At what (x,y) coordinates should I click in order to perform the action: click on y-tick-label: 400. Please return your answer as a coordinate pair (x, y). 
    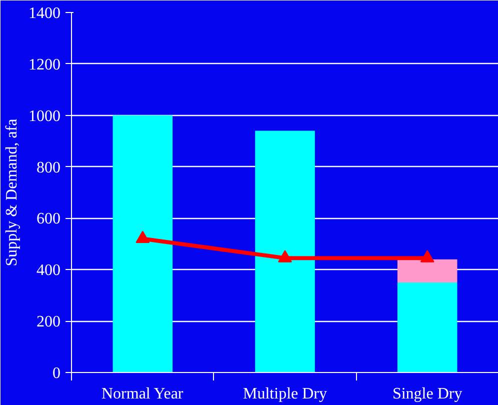
    Looking at the image, I should click on (48, 271).